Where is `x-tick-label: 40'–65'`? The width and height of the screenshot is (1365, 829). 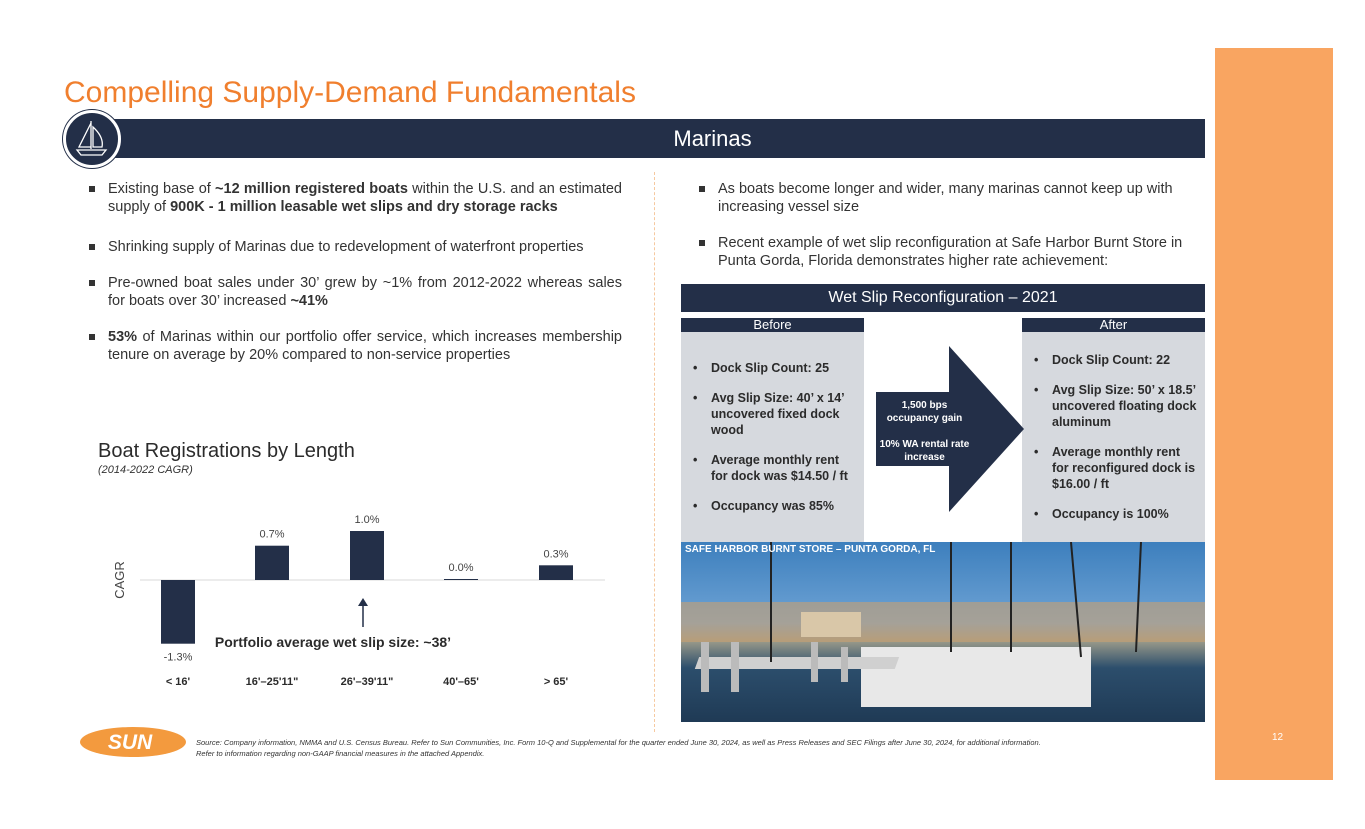 x-tick-label: 40'–65' is located at coordinates (461, 682).